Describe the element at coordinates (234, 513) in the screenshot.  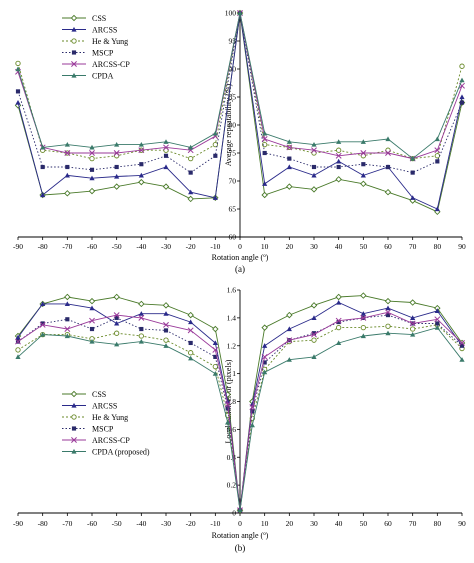
I see `y-tick-label: 0` at that location.